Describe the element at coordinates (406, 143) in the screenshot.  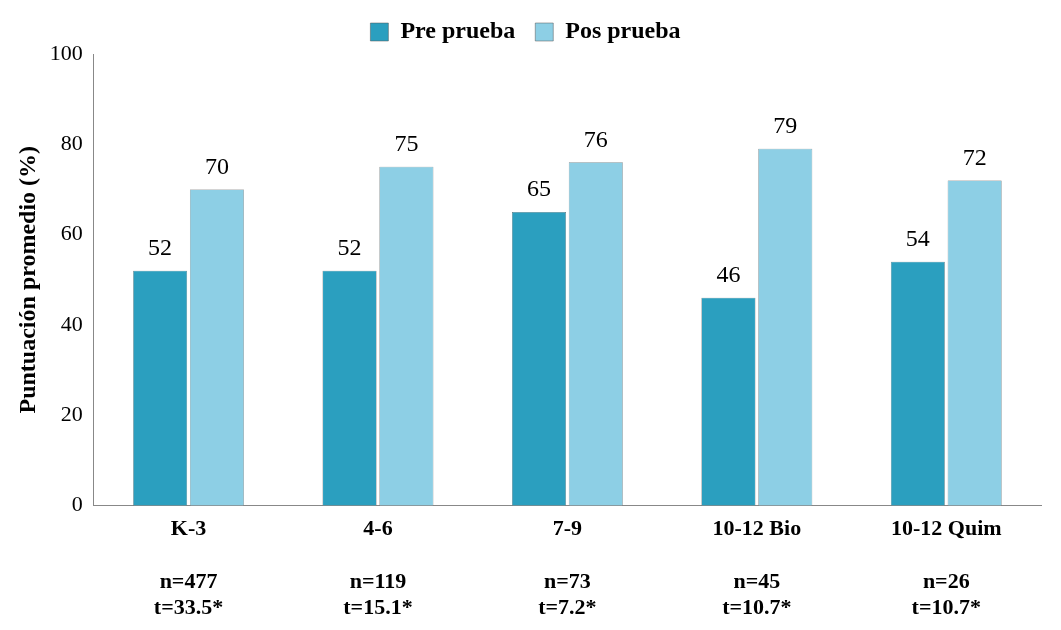
I see `data-label: 75` at that location.